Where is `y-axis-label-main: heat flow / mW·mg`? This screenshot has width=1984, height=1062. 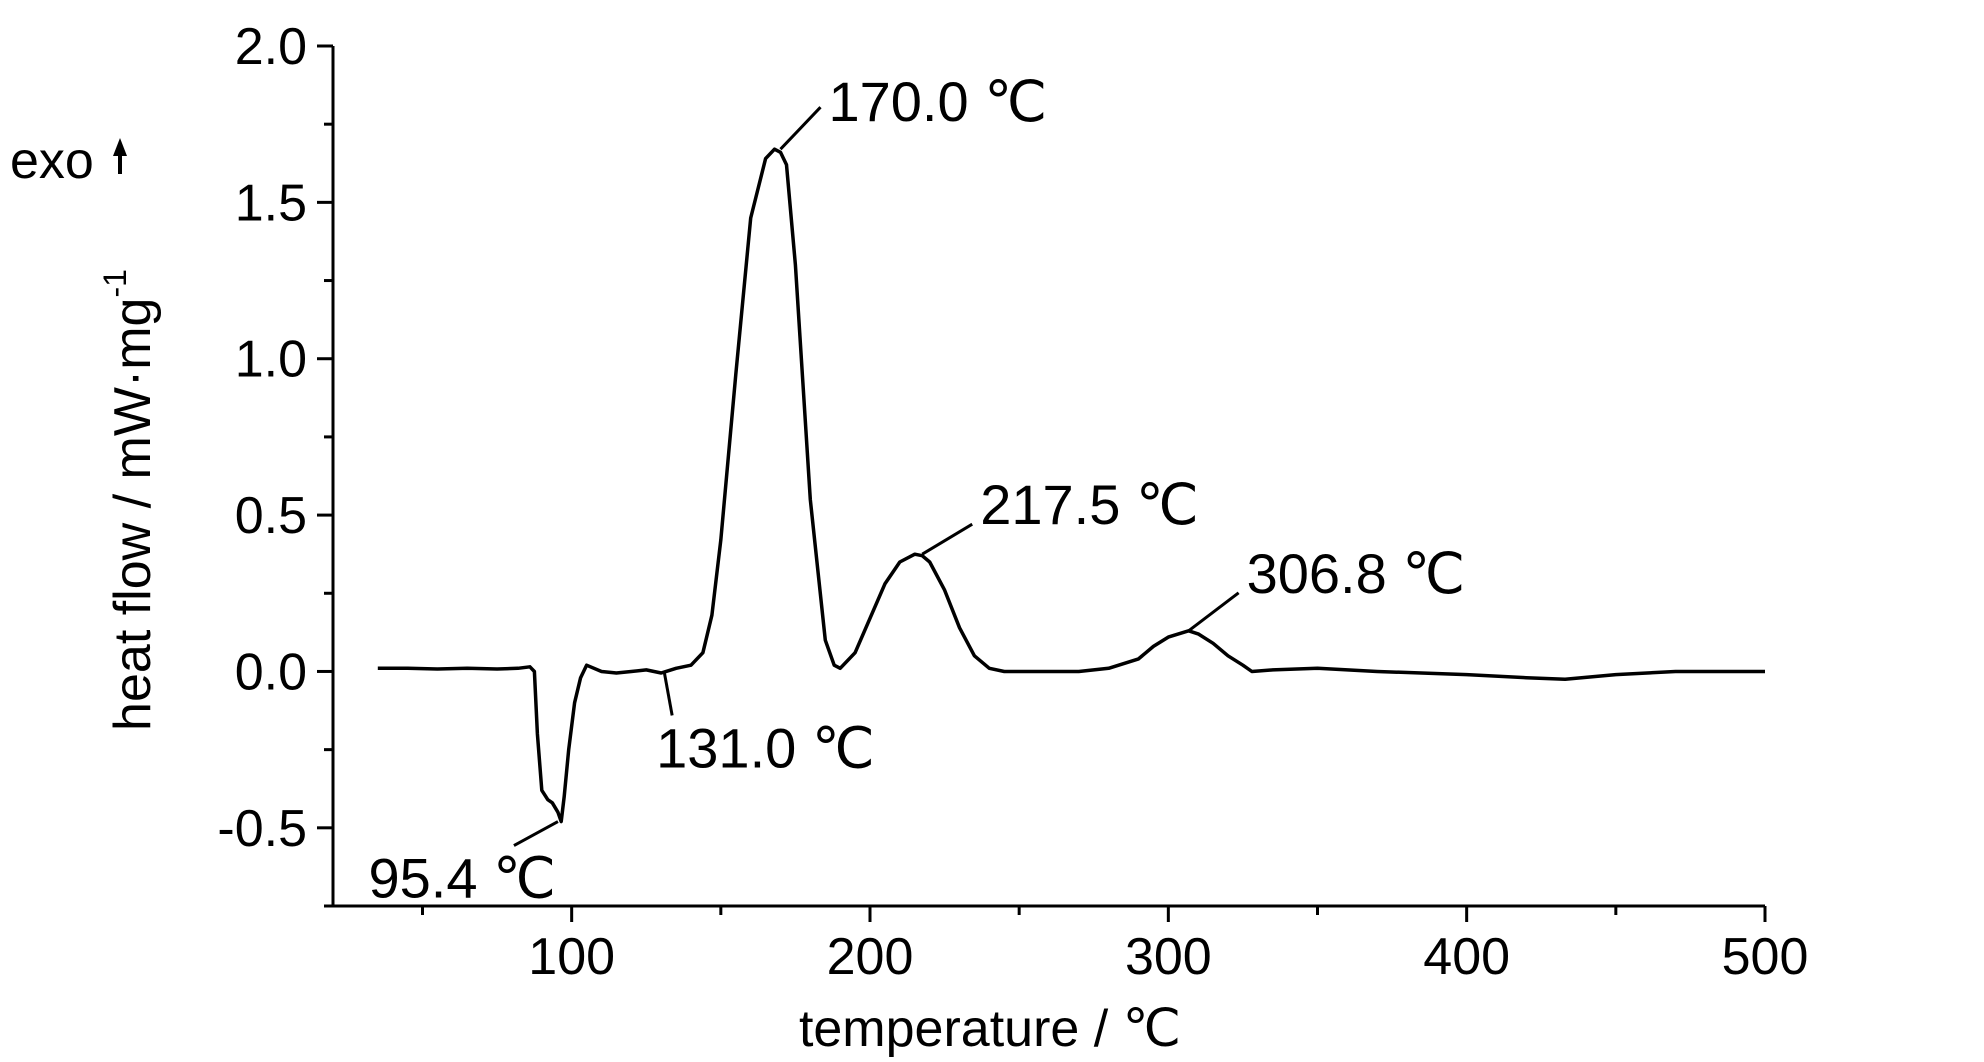 y-axis-label-main: heat flow / mW·mg is located at coordinates (133, 514).